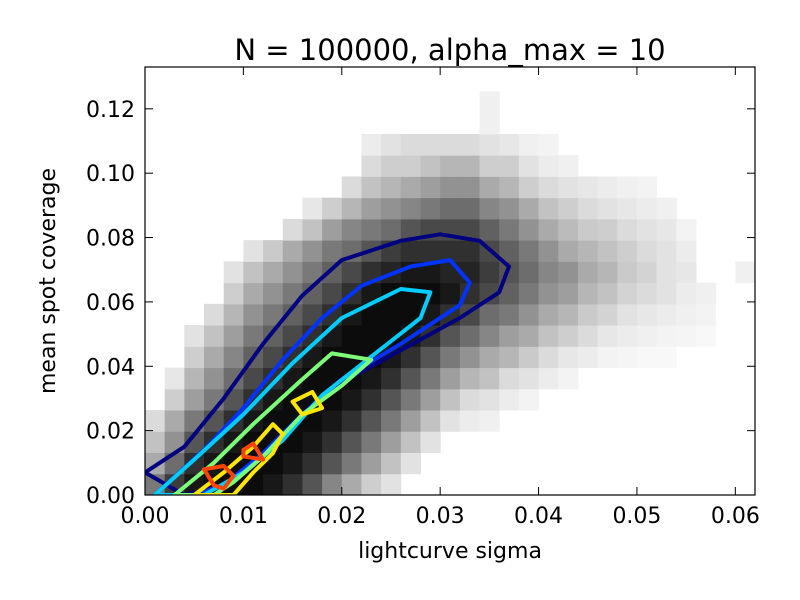 Image resolution: width=800 pixels, height=600 pixels. What do you see at coordinates (145, 516) in the screenshot?
I see `x-tick-label: 0.00` at bounding box center [145, 516].